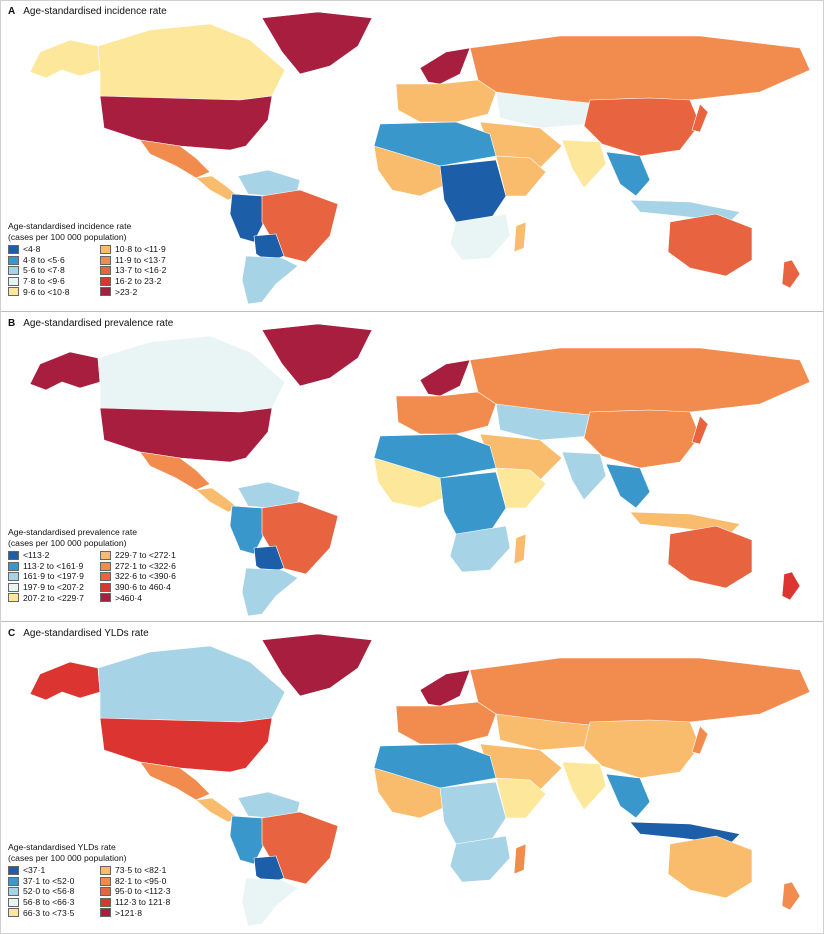  I want to click on legend-title: Age-standardised prevalence rate, so click(72, 532).